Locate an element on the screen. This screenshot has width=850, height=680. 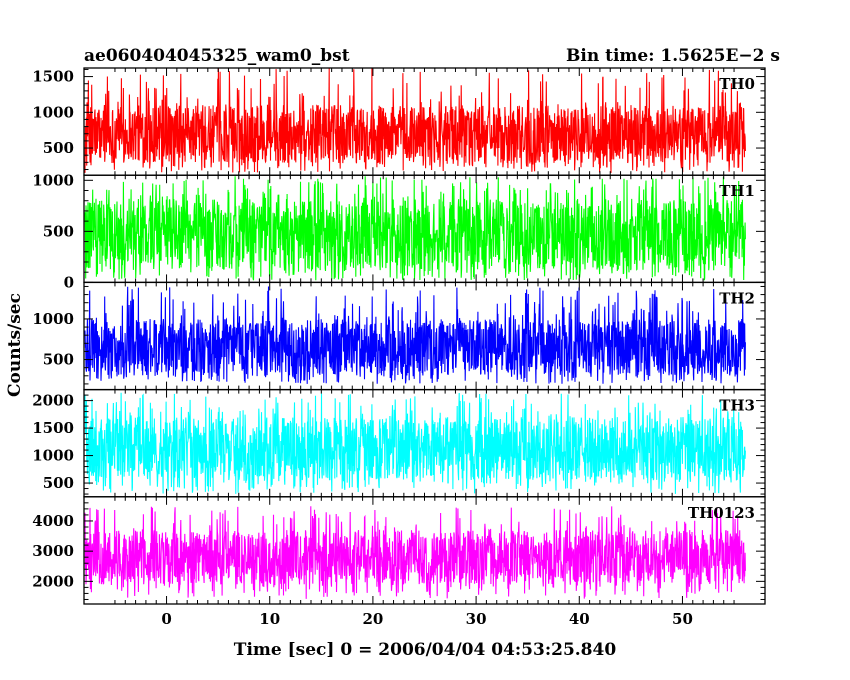
x-tick-label: 50 is located at coordinates (682, 619).